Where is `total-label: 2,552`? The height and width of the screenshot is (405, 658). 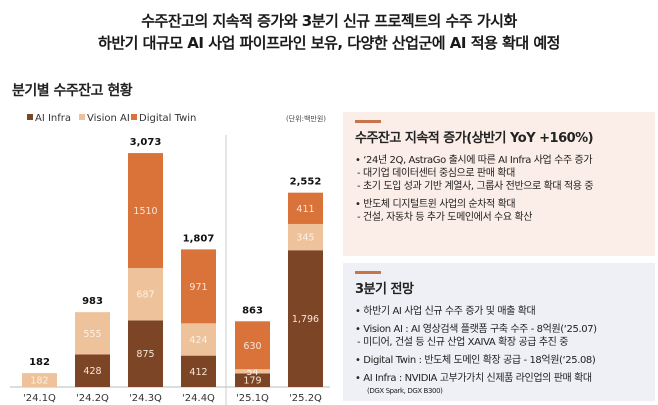 total-label: 2,552 is located at coordinates (306, 182).